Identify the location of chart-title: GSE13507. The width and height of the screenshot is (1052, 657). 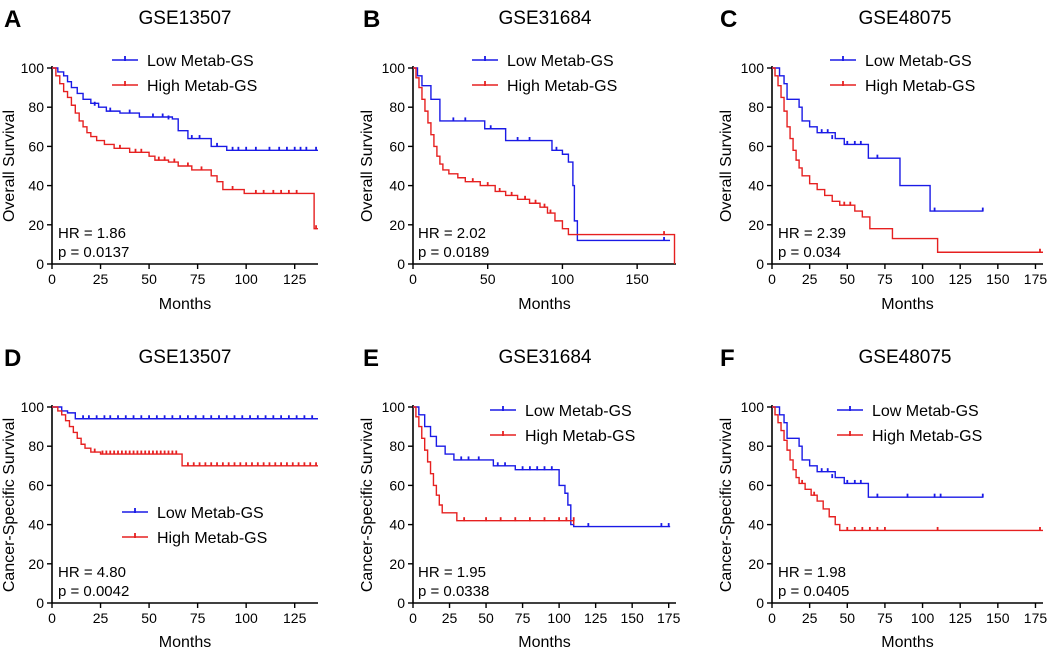
(185, 18).